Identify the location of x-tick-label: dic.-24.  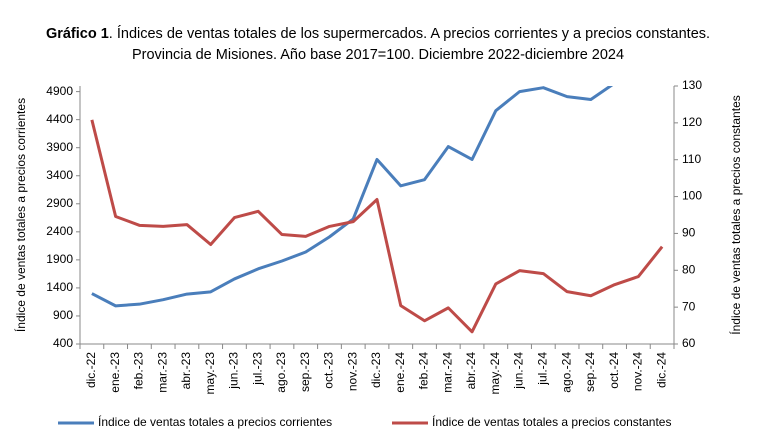
(661, 370).